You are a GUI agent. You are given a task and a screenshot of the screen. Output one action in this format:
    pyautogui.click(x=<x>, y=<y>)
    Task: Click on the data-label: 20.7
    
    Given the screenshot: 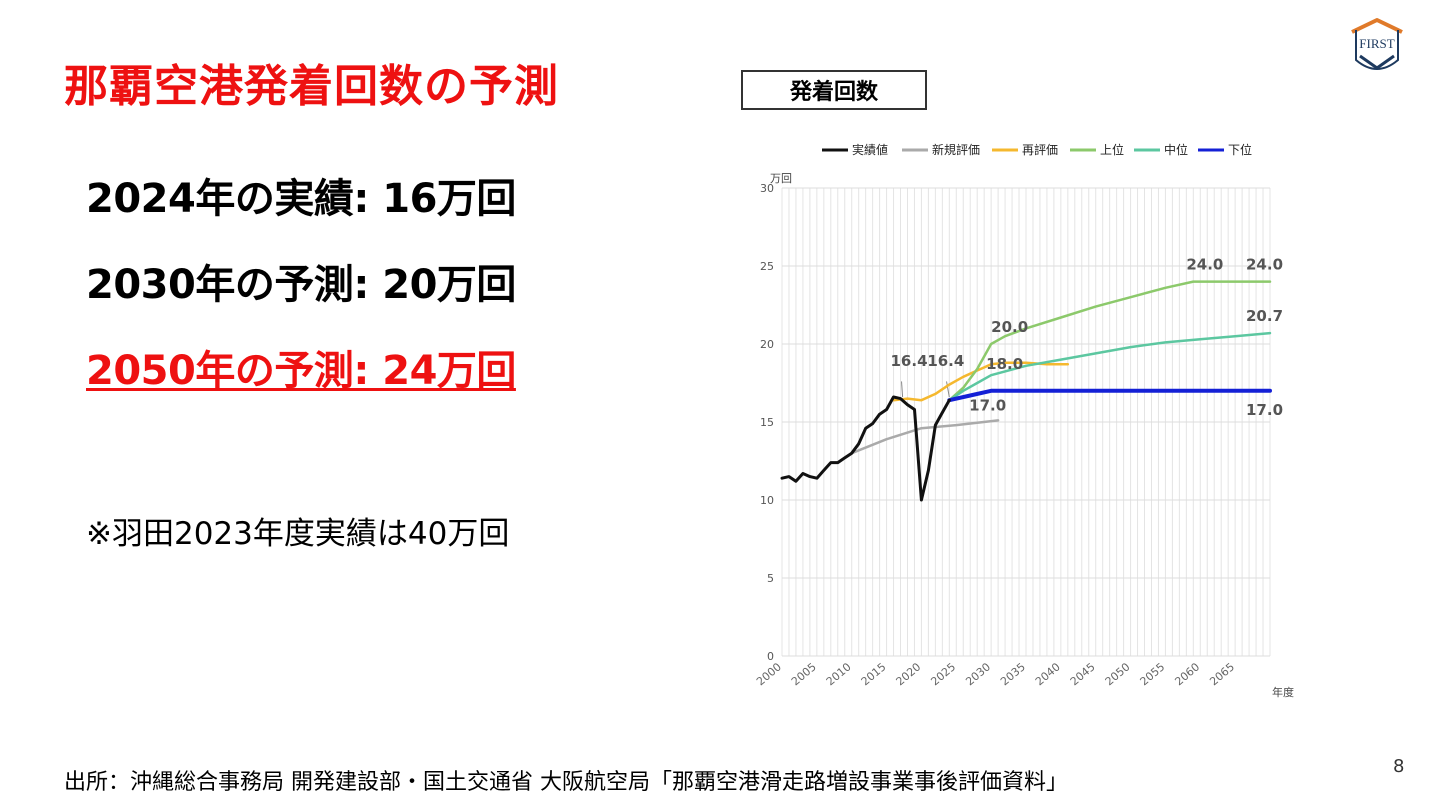 What is the action you would take?
    pyautogui.click(x=1264, y=316)
    